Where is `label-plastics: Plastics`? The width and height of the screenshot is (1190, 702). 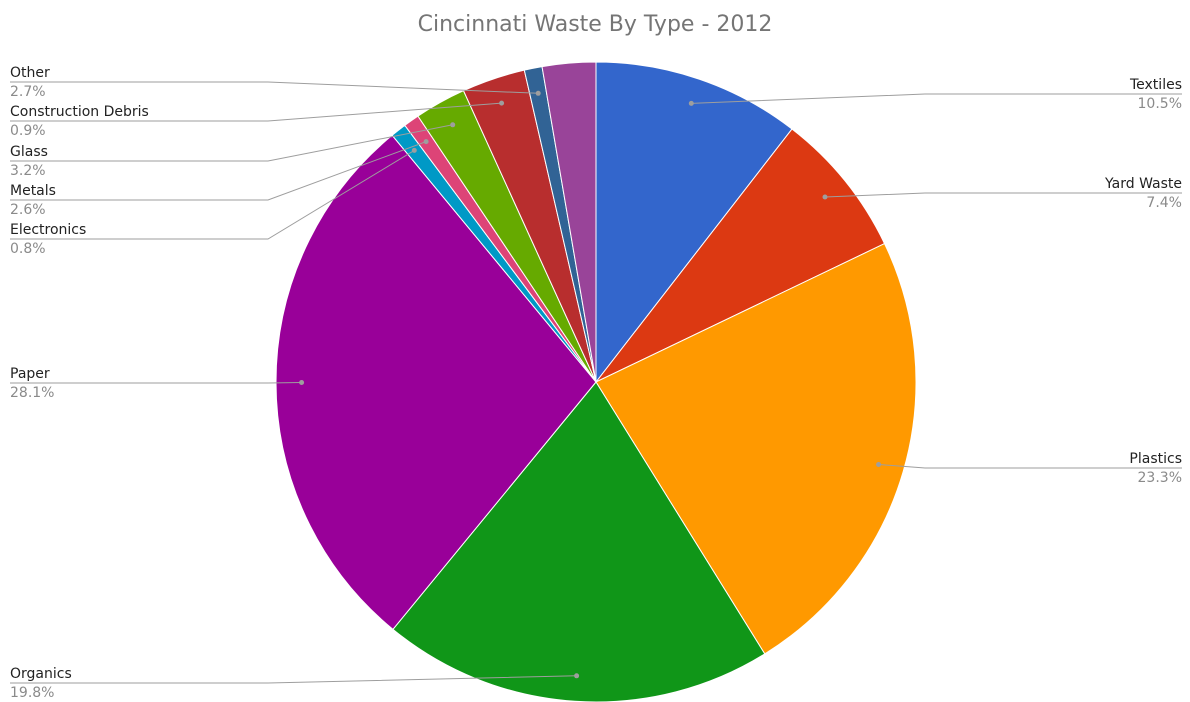
label-plastics: Plastics is located at coordinates (1155, 459).